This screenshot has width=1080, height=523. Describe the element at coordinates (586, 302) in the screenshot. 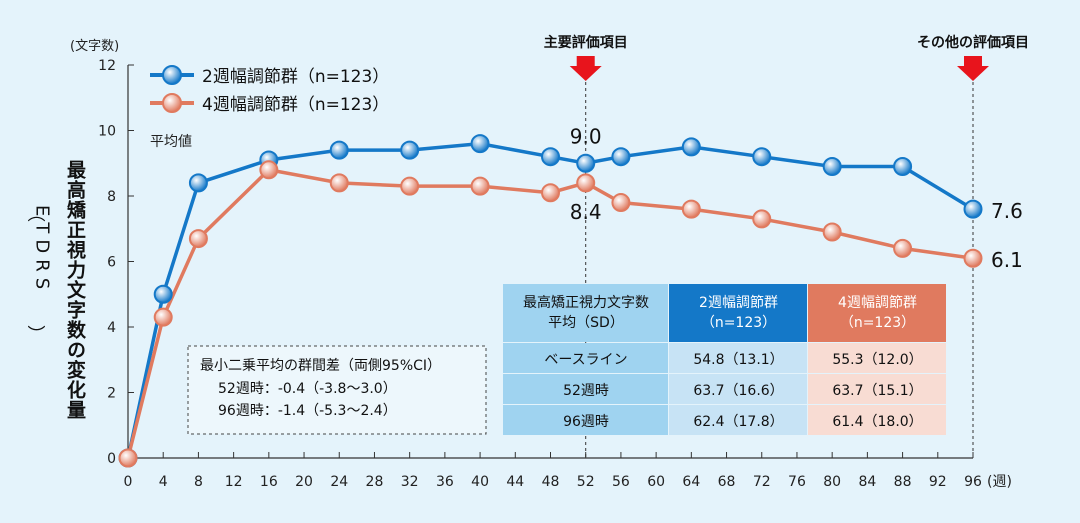

I see `table-header-text: 最高矯正視力文字数` at that location.